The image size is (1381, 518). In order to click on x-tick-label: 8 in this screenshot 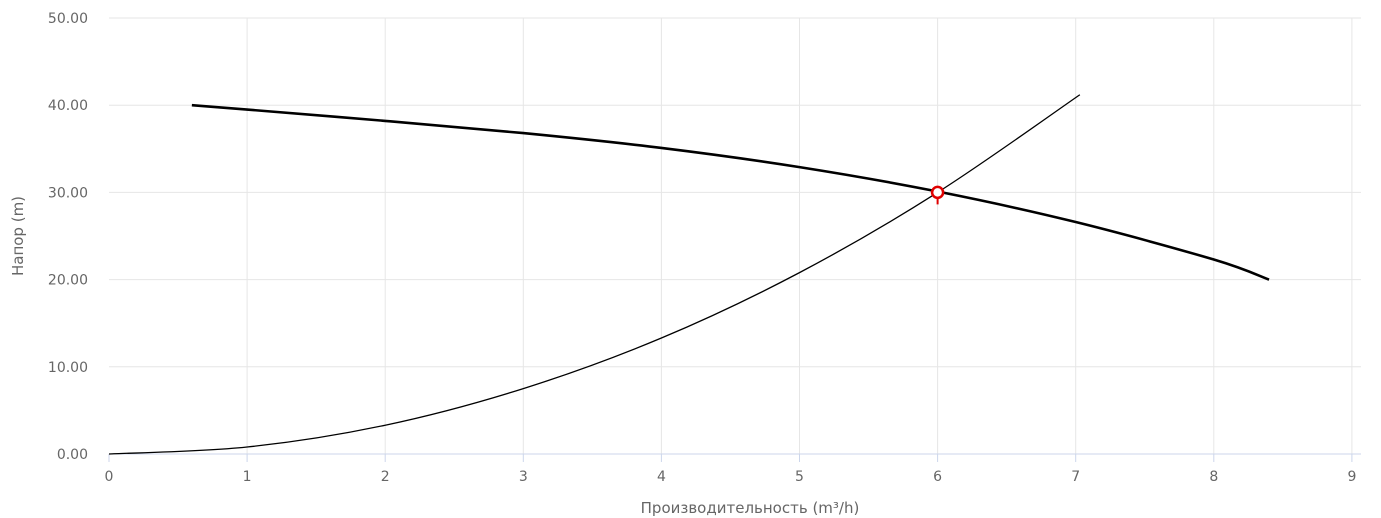, I will do `click(1213, 477)`.